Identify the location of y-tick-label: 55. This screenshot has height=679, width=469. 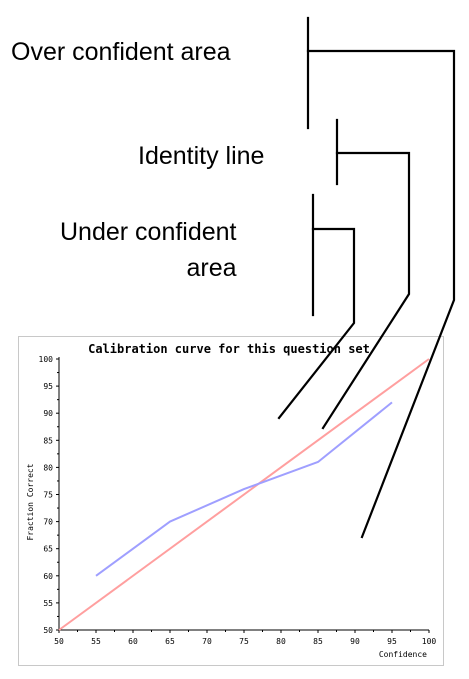
(48, 603).